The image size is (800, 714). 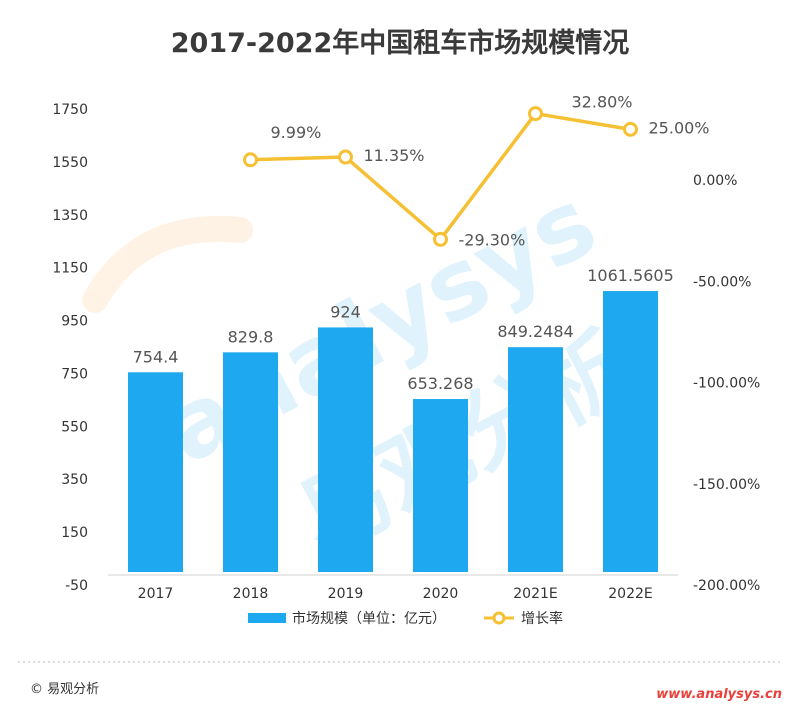 What do you see at coordinates (346, 594) in the screenshot?
I see `x-tick-label: 2019` at bounding box center [346, 594].